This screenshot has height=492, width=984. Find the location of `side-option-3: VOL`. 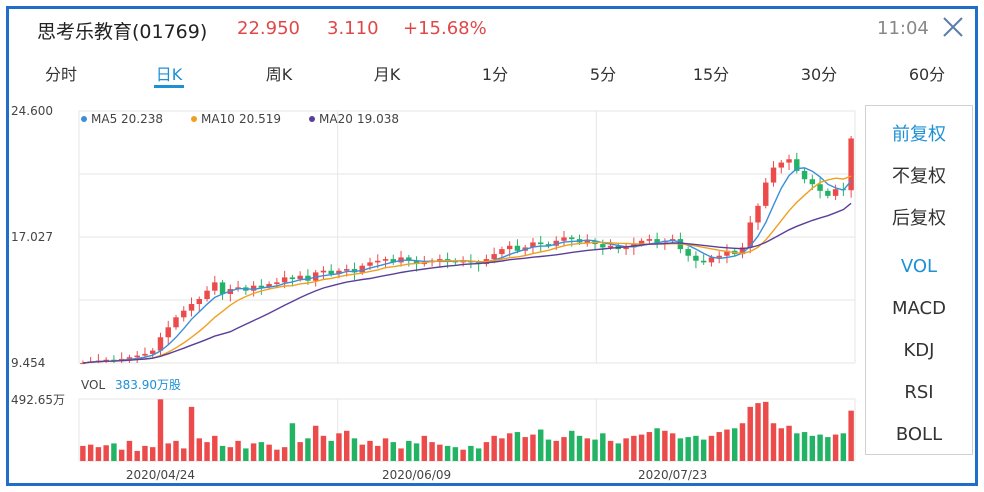

side-option-3: VOL is located at coordinates (919, 266).